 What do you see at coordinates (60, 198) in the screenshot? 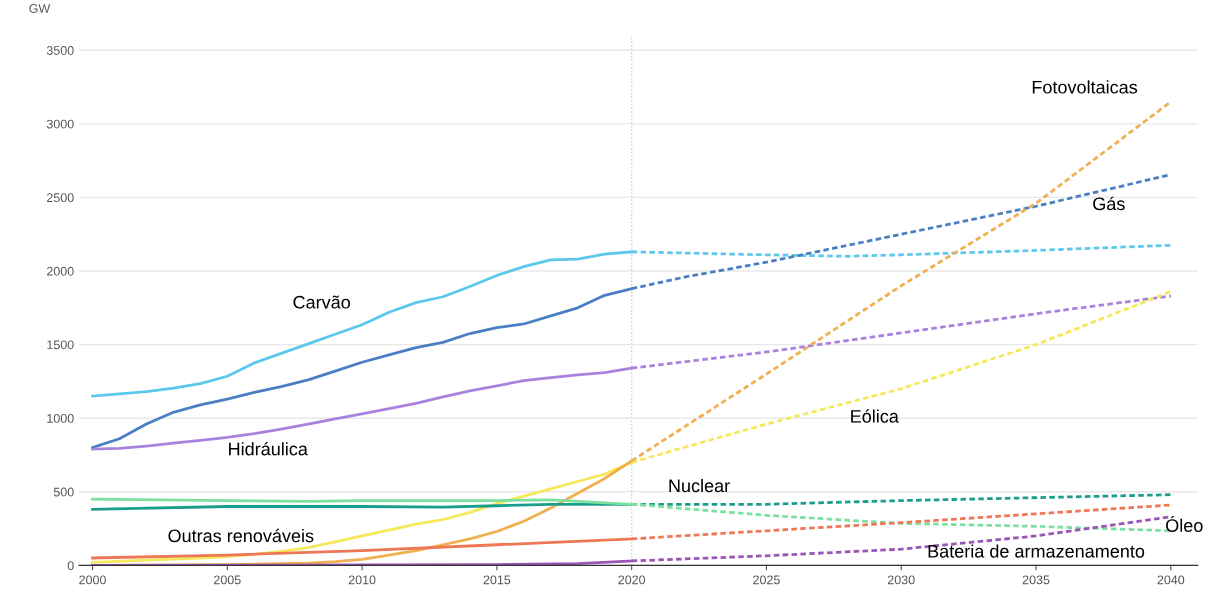
I see `y-tick-label: 2500` at bounding box center [60, 198].